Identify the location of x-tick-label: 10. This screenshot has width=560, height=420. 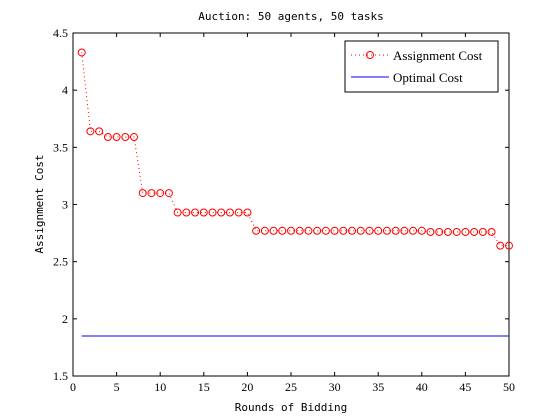
(160, 387).